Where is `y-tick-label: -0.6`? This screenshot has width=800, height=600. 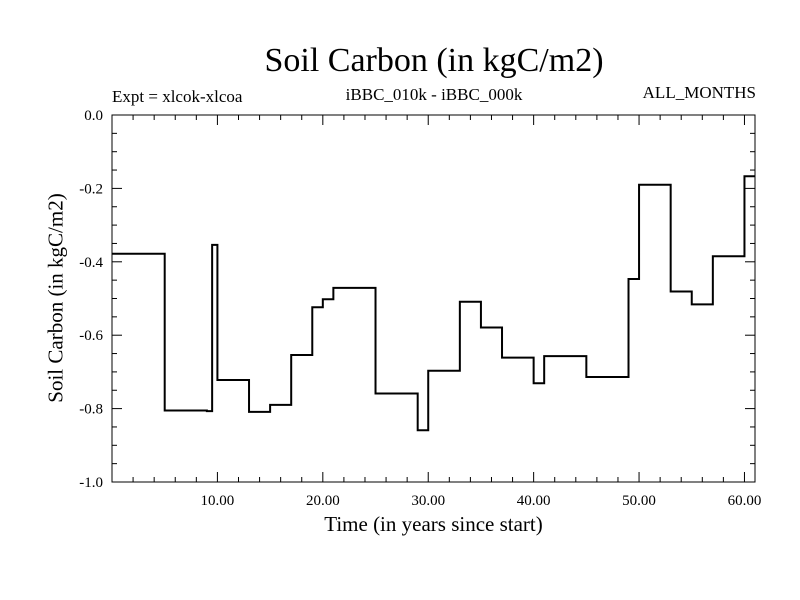 y-tick-label: -0.6 is located at coordinates (91, 336).